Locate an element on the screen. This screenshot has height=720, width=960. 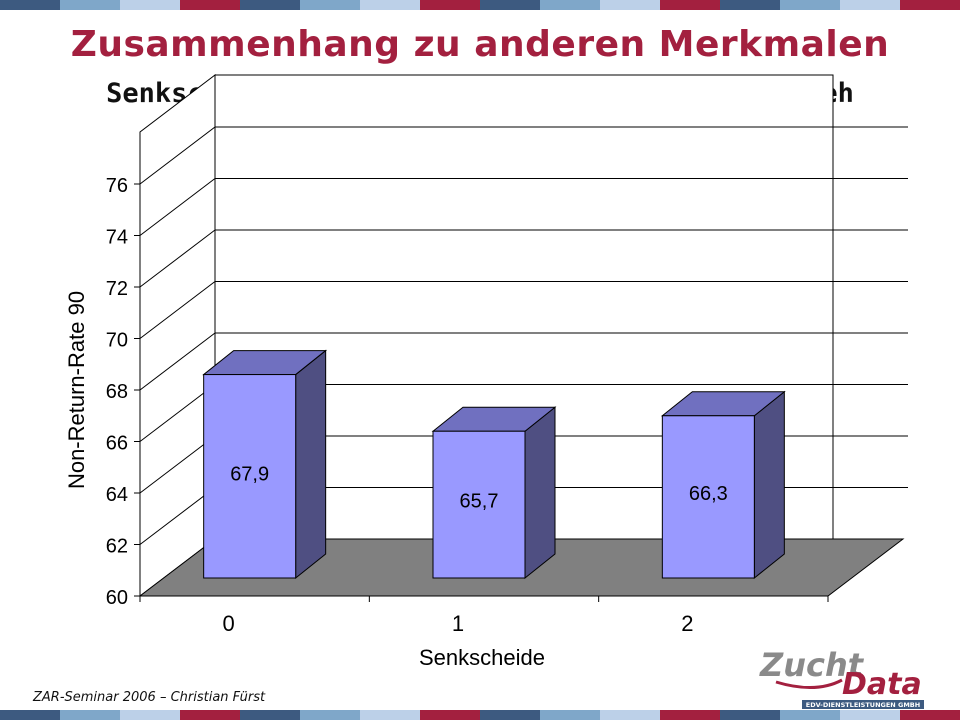
y-axis-title: Non-Return-Rate 90 is located at coordinates (76, 390).